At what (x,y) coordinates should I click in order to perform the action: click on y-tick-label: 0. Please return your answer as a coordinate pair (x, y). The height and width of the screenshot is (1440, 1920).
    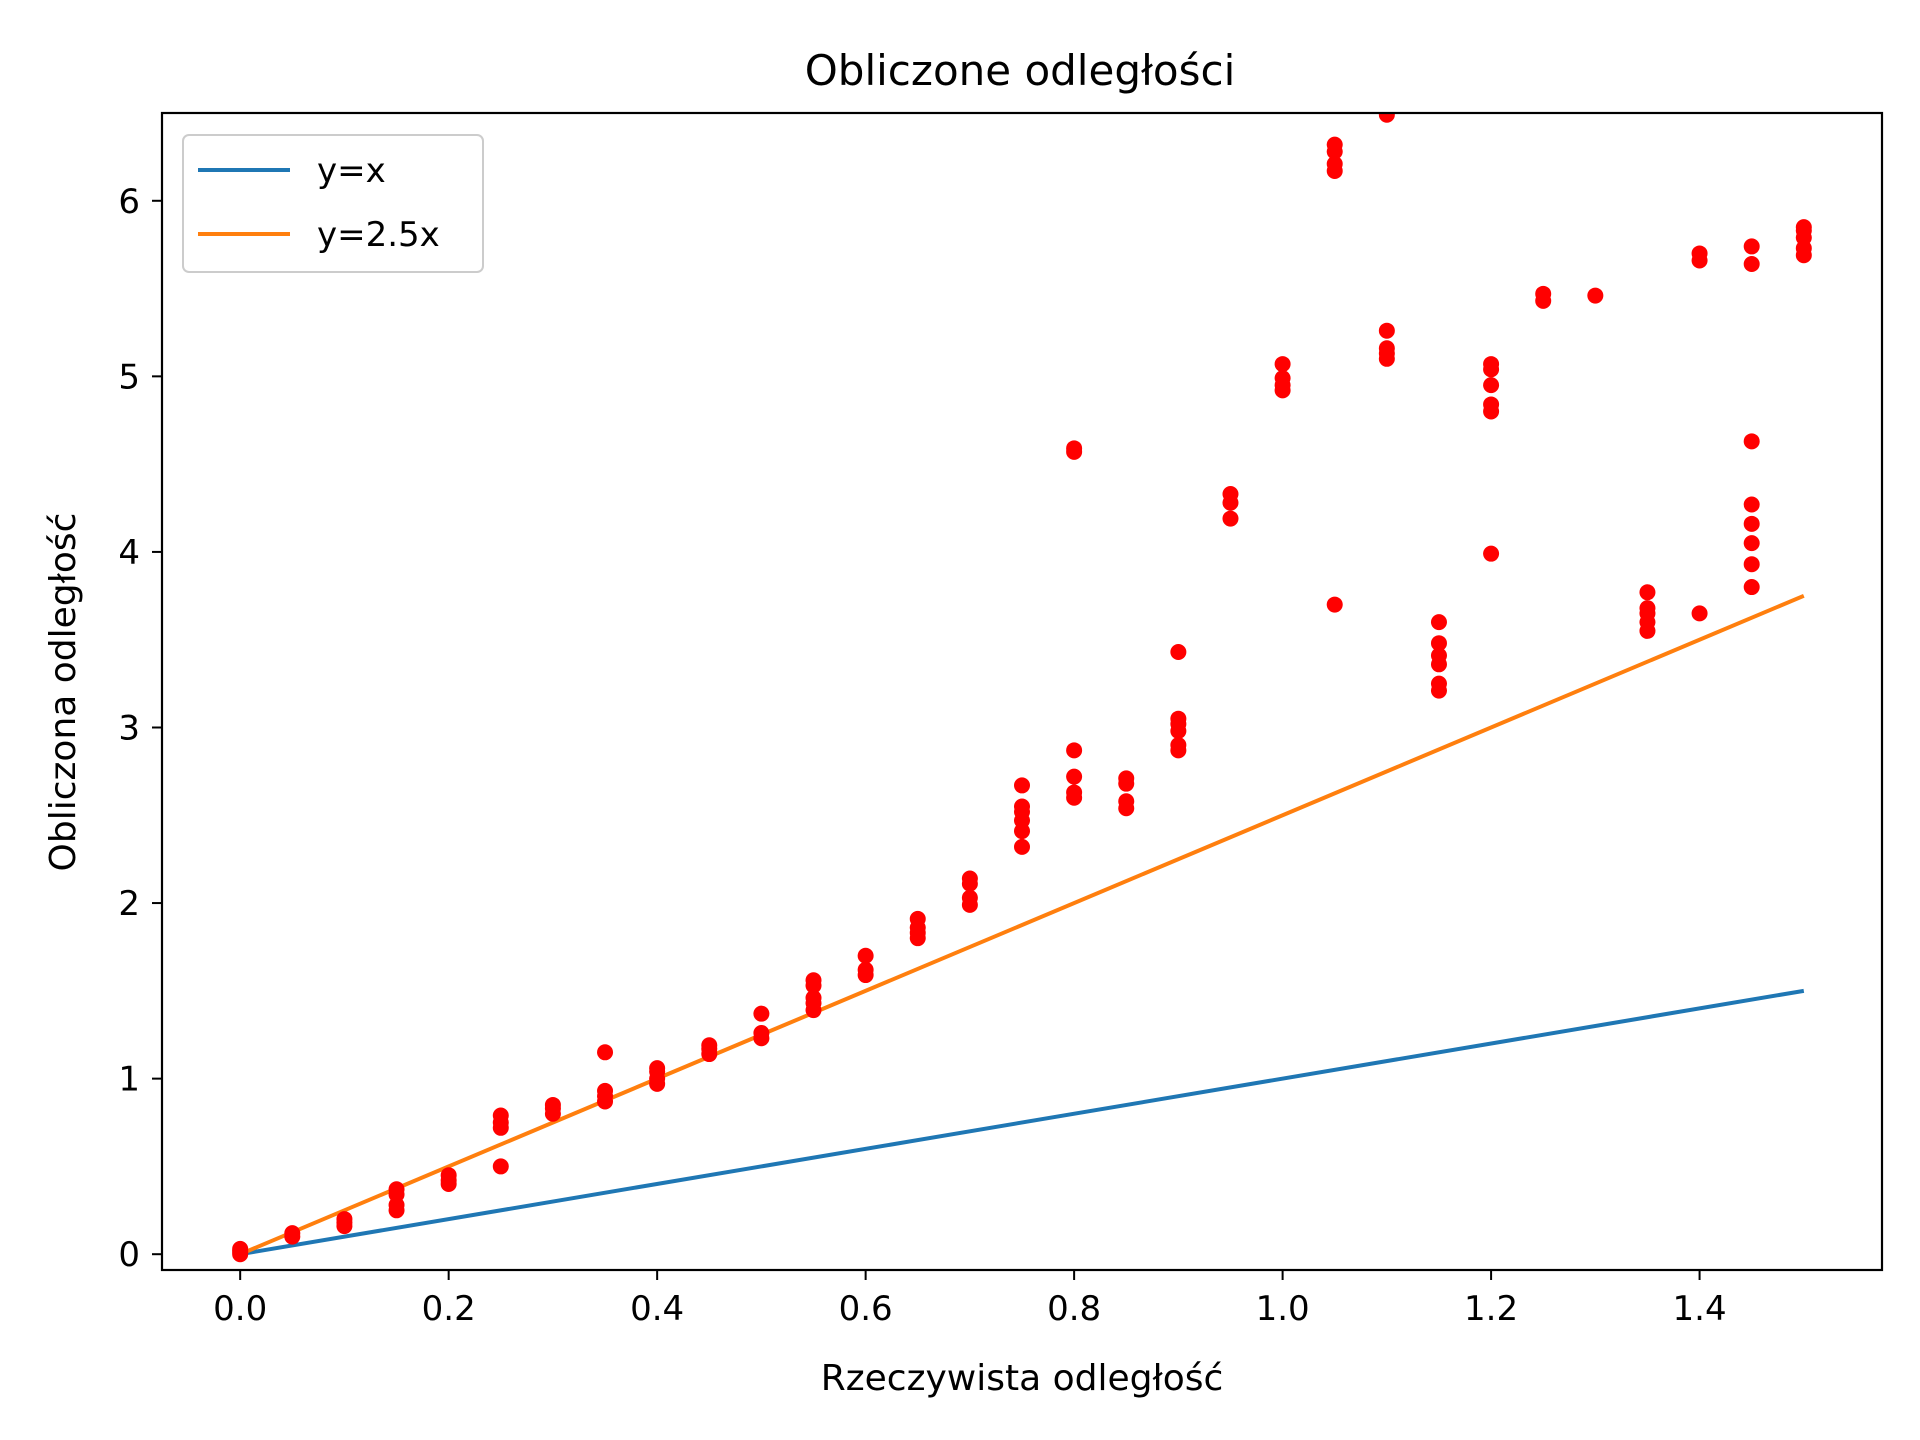
    Looking at the image, I should click on (129, 1255).